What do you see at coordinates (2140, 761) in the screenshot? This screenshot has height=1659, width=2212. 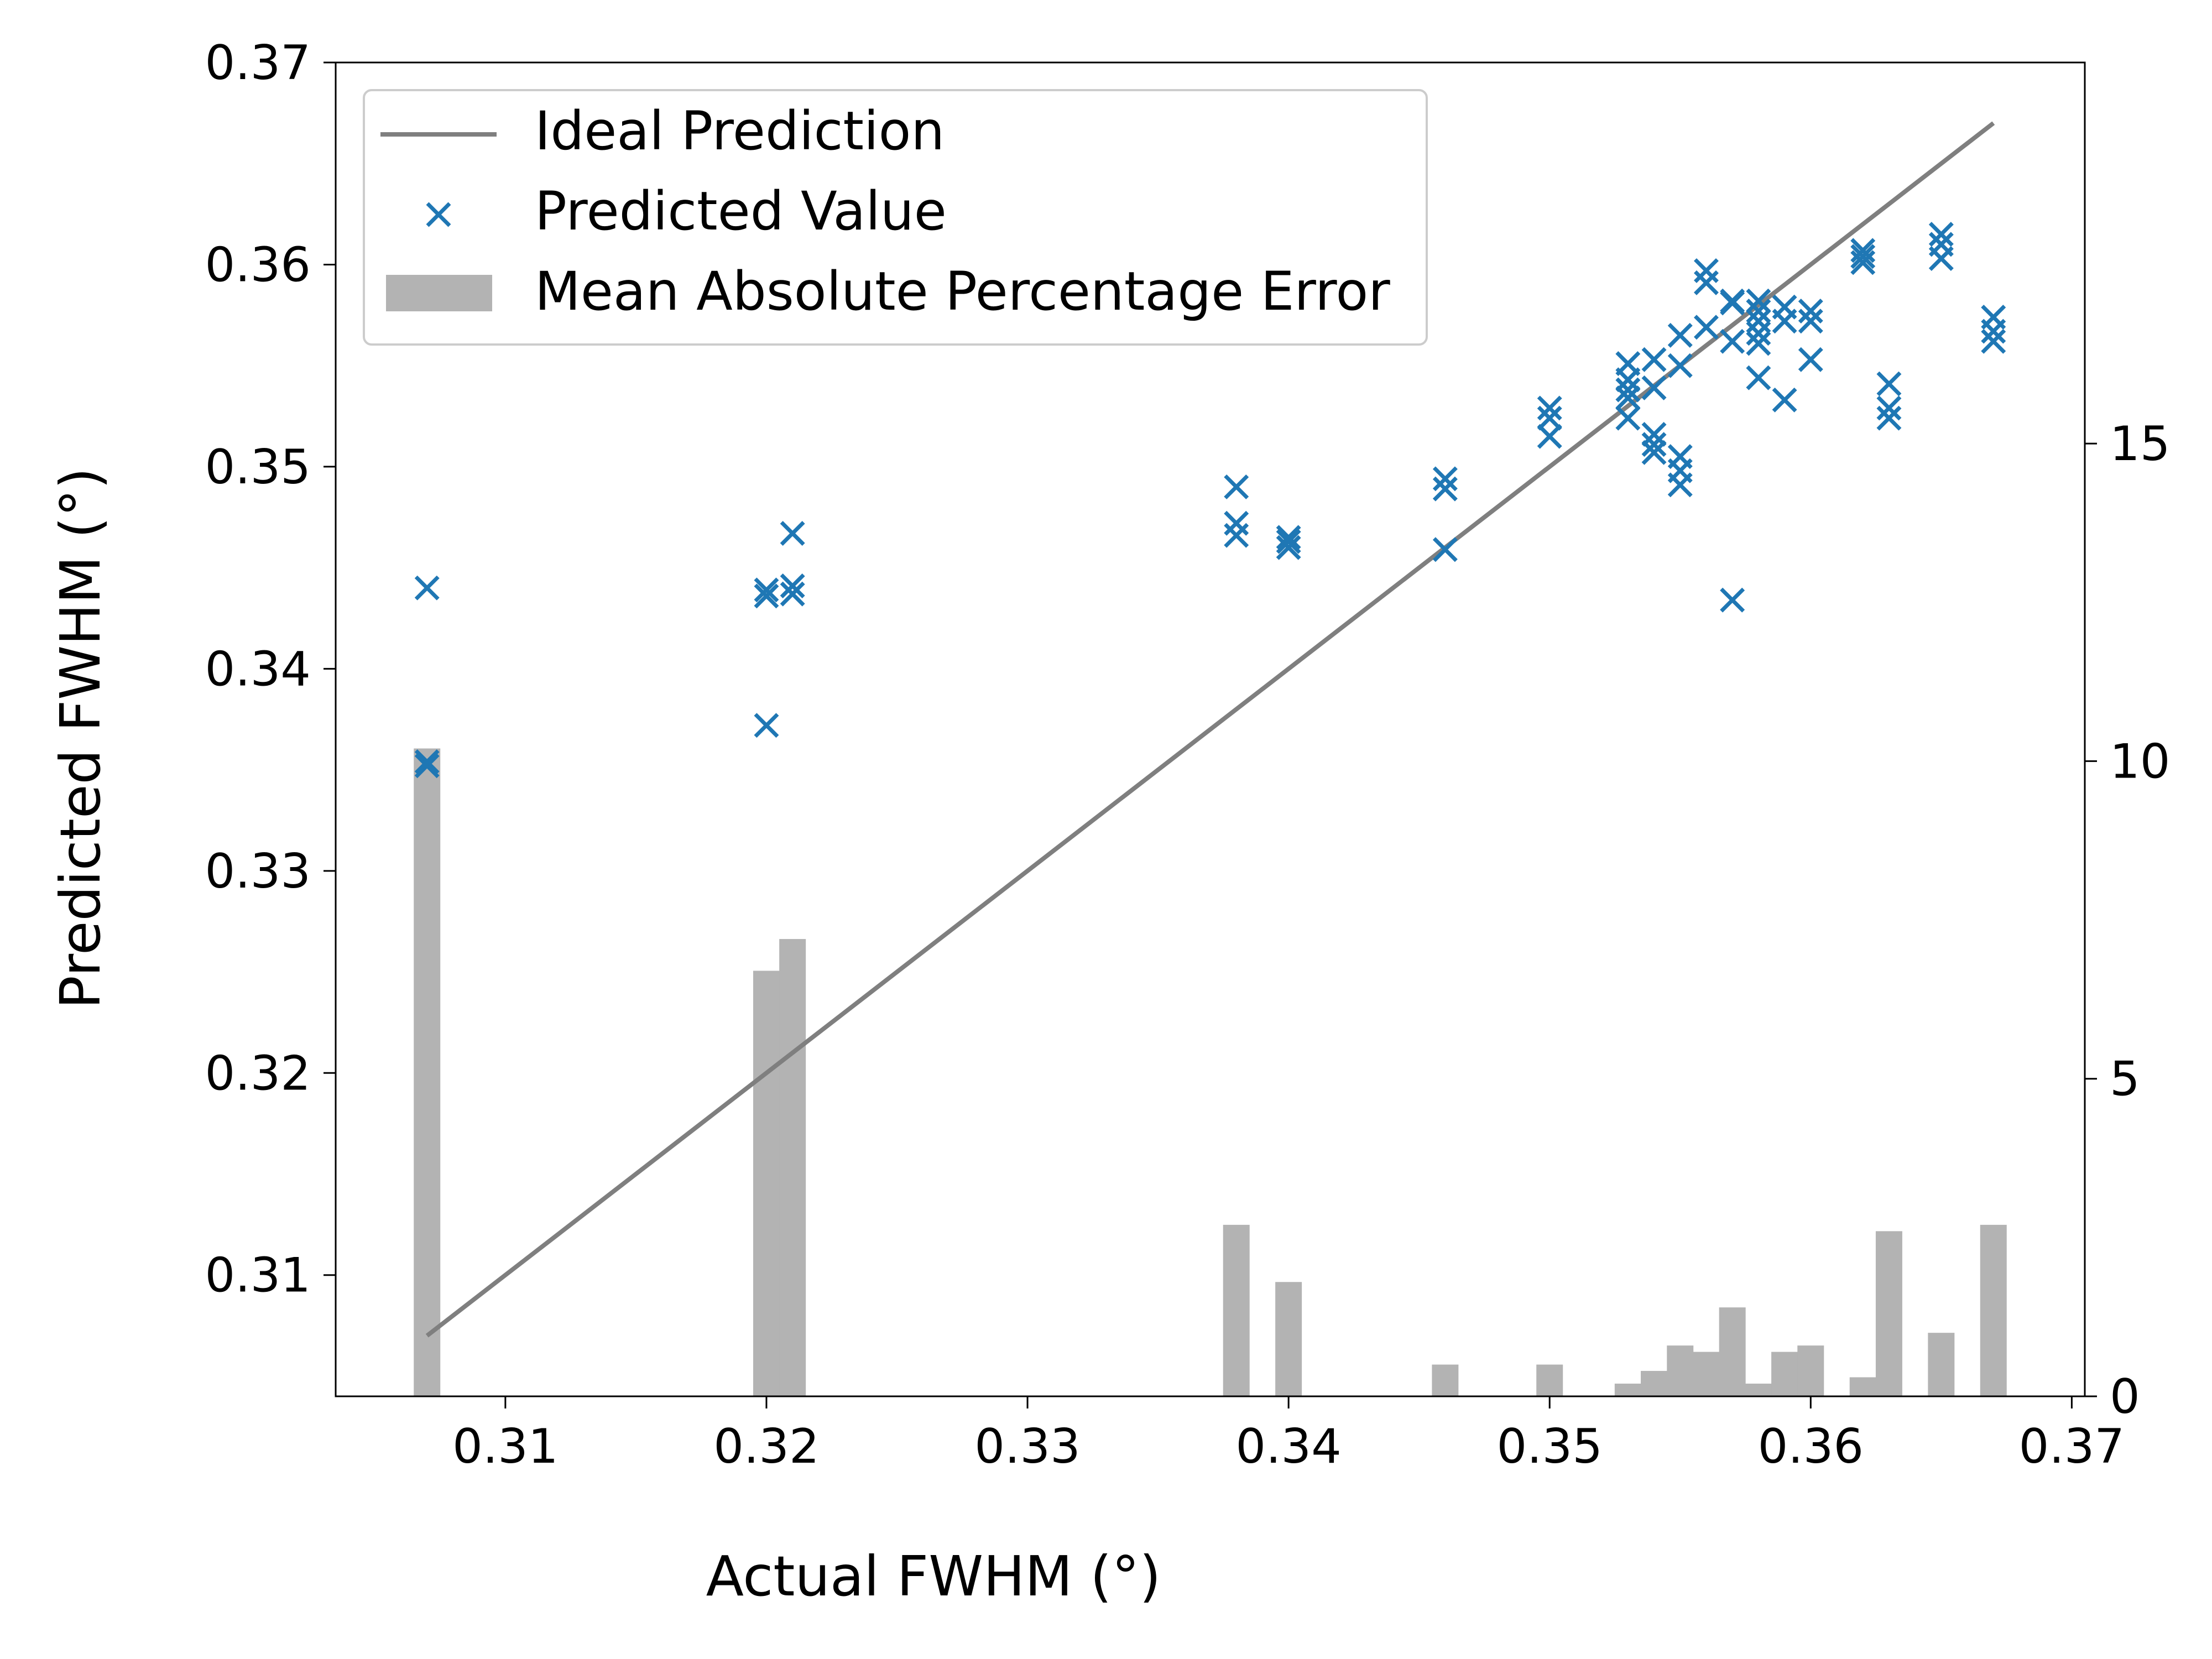 I see `secondary-y-tick-label: 10` at bounding box center [2140, 761].